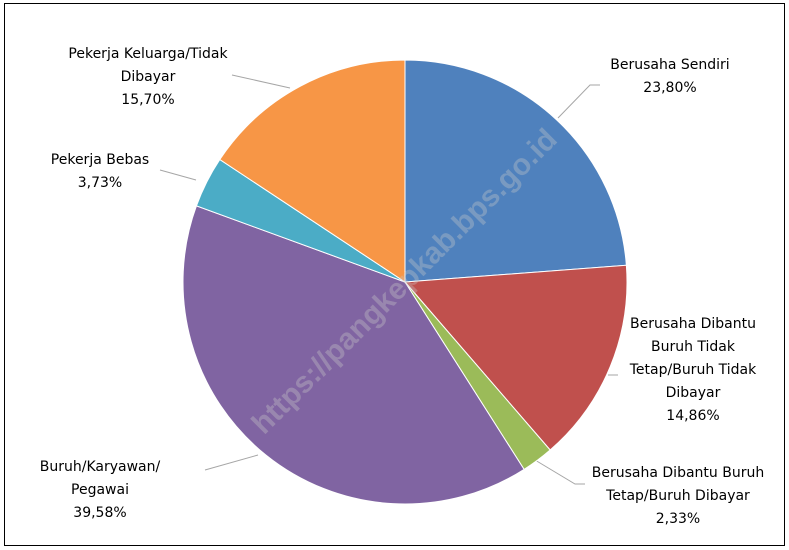  I want to click on slice-label: Berusaha Sendiri 23,80%, so click(670, 77).